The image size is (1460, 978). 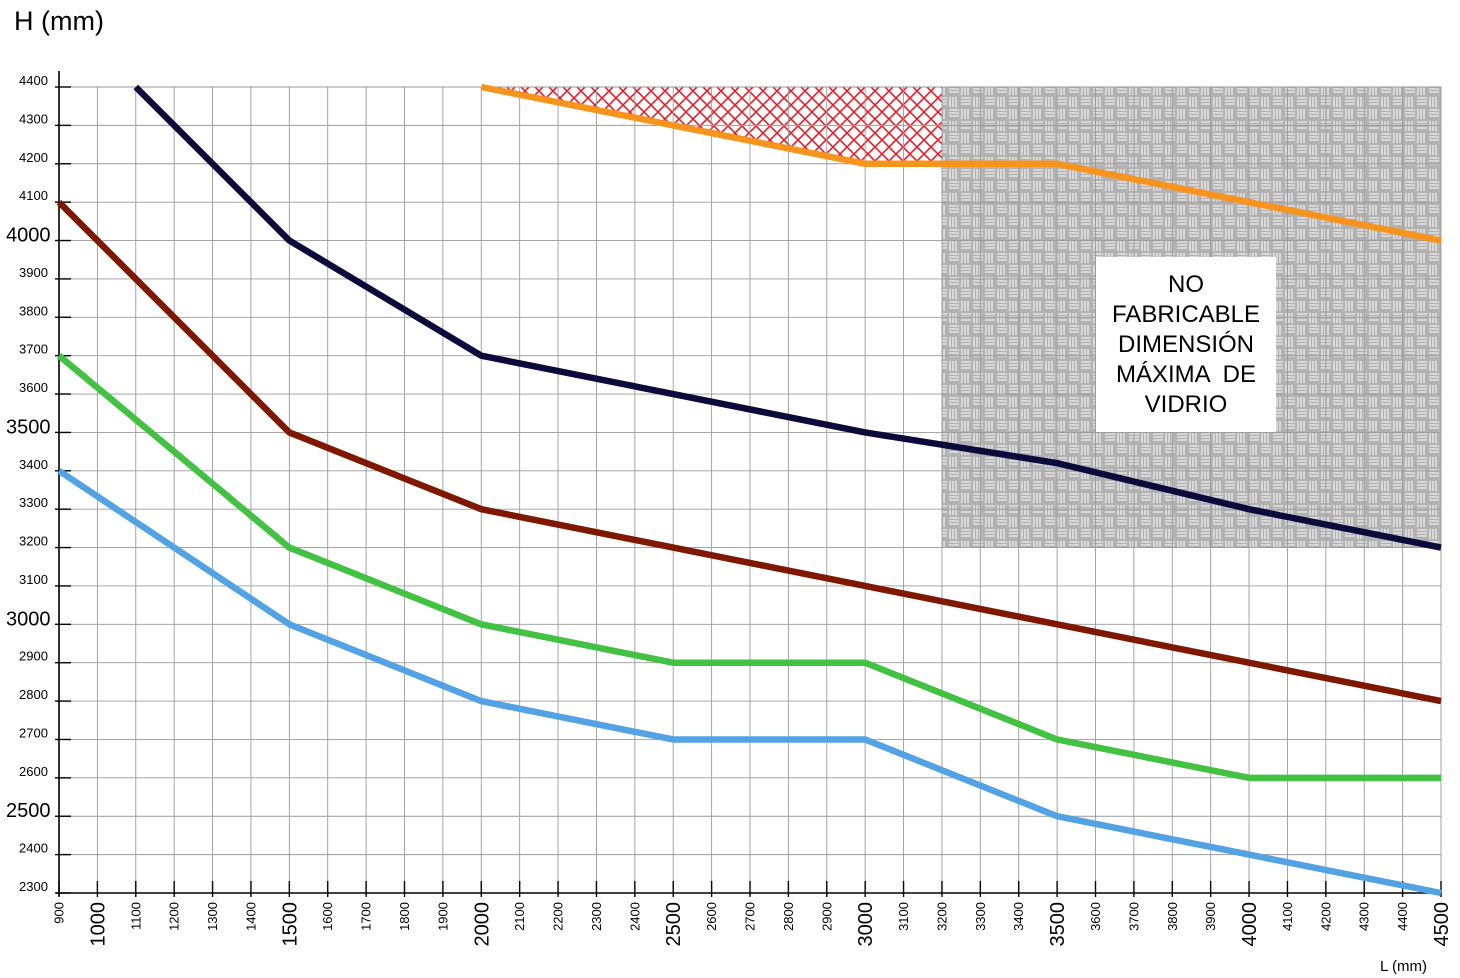 What do you see at coordinates (33, 118) in the screenshot?
I see `y-tick-label: 4300` at bounding box center [33, 118].